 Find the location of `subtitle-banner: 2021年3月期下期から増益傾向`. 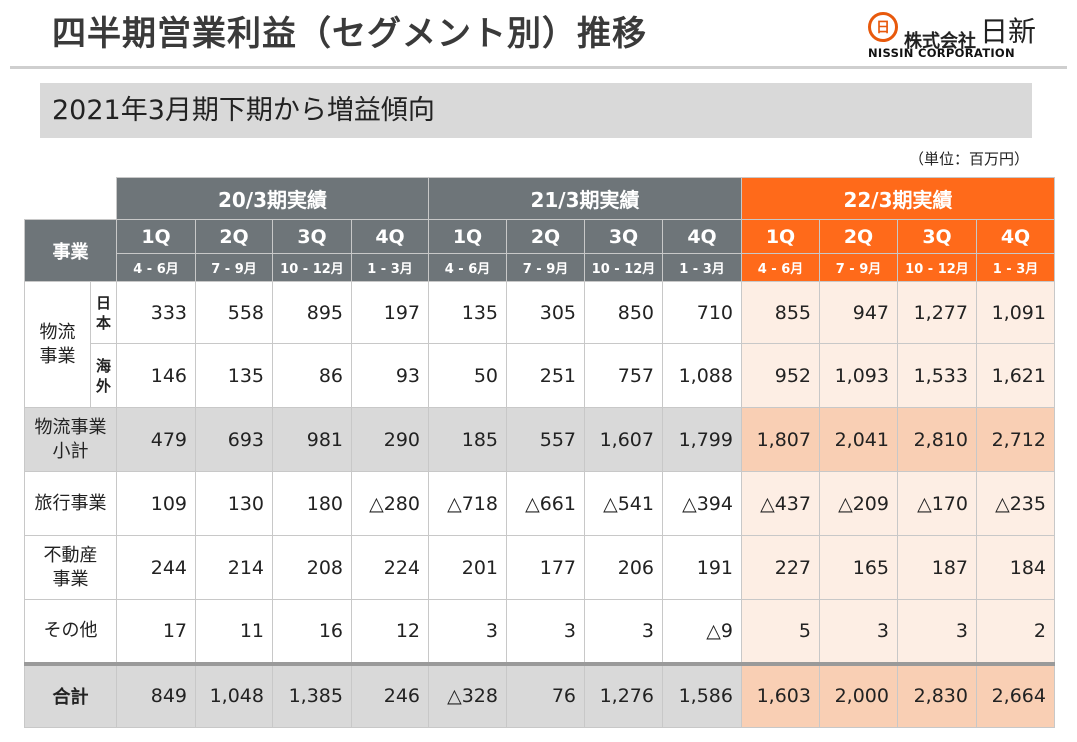

subtitle-banner: 2021年3月期下期から増益傾向 is located at coordinates (536, 110).